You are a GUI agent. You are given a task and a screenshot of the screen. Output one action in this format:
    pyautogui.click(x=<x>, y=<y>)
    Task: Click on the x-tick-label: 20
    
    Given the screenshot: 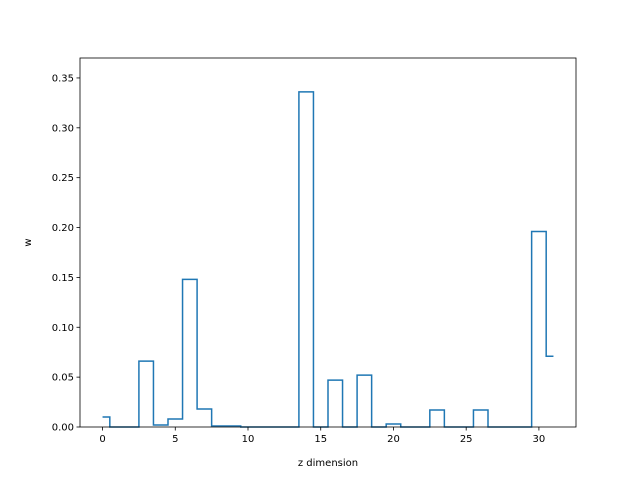 What is the action you would take?
    pyautogui.click(x=393, y=439)
    